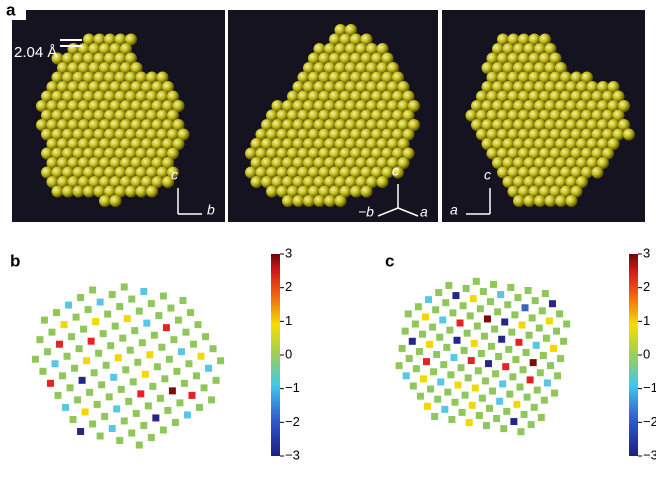 The height and width of the screenshot is (495, 656). Describe the element at coordinates (292, 387) in the screenshot. I see `colorbar-tick-label: −1` at that location.